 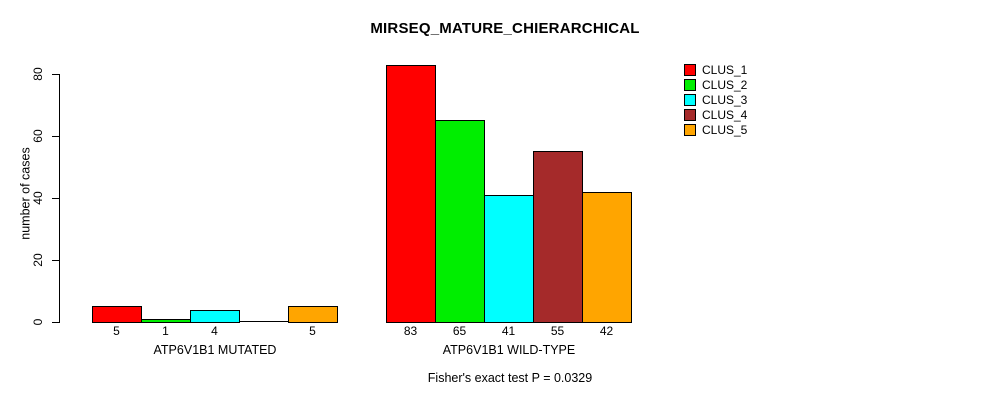 What do you see at coordinates (214, 331) in the screenshot?
I see `bar-value-label: 4` at bounding box center [214, 331].